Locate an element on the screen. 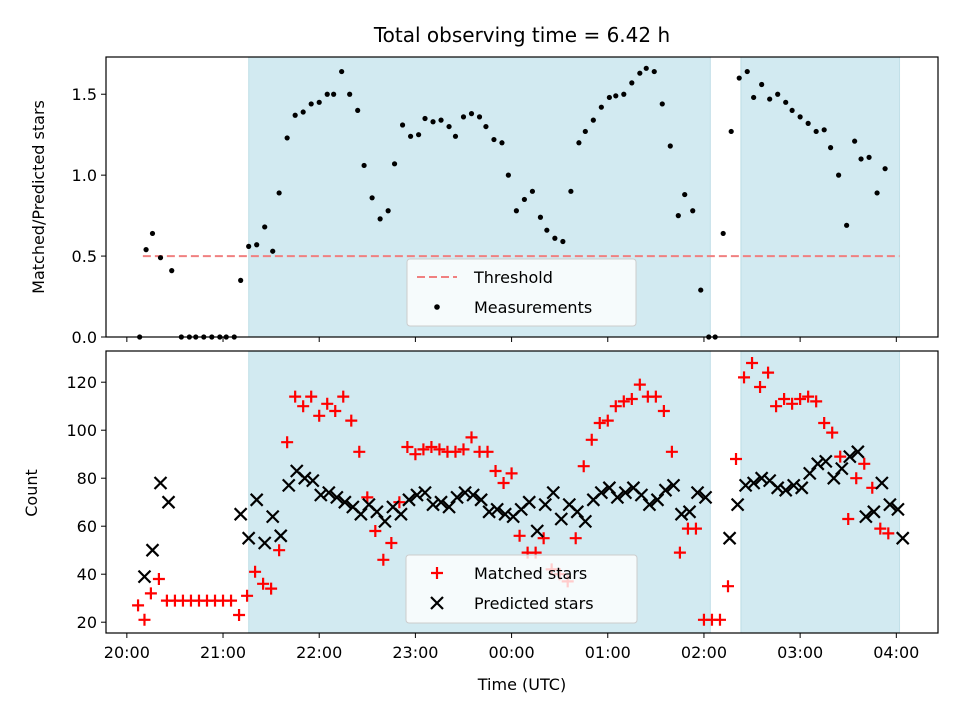 The image size is (960, 720). count-xtick-label: 21:00 is located at coordinates (223, 652).